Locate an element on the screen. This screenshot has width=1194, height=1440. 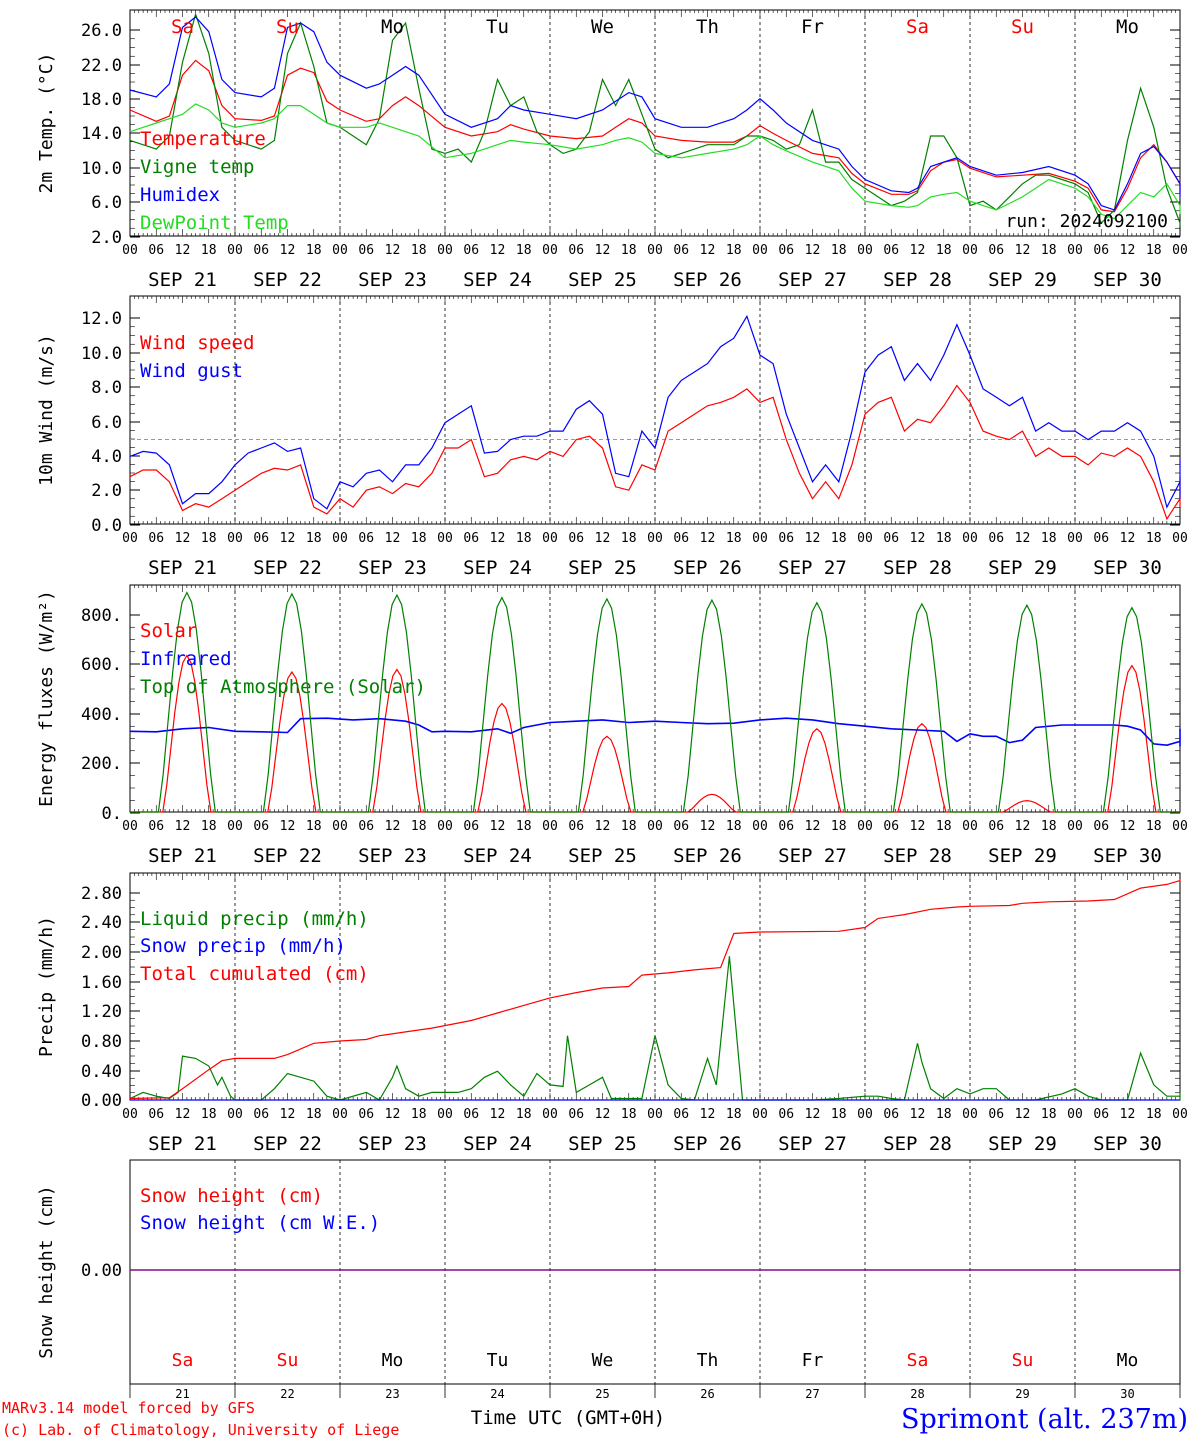
date-label: SEP 28 is located at coordinates (917, 856).